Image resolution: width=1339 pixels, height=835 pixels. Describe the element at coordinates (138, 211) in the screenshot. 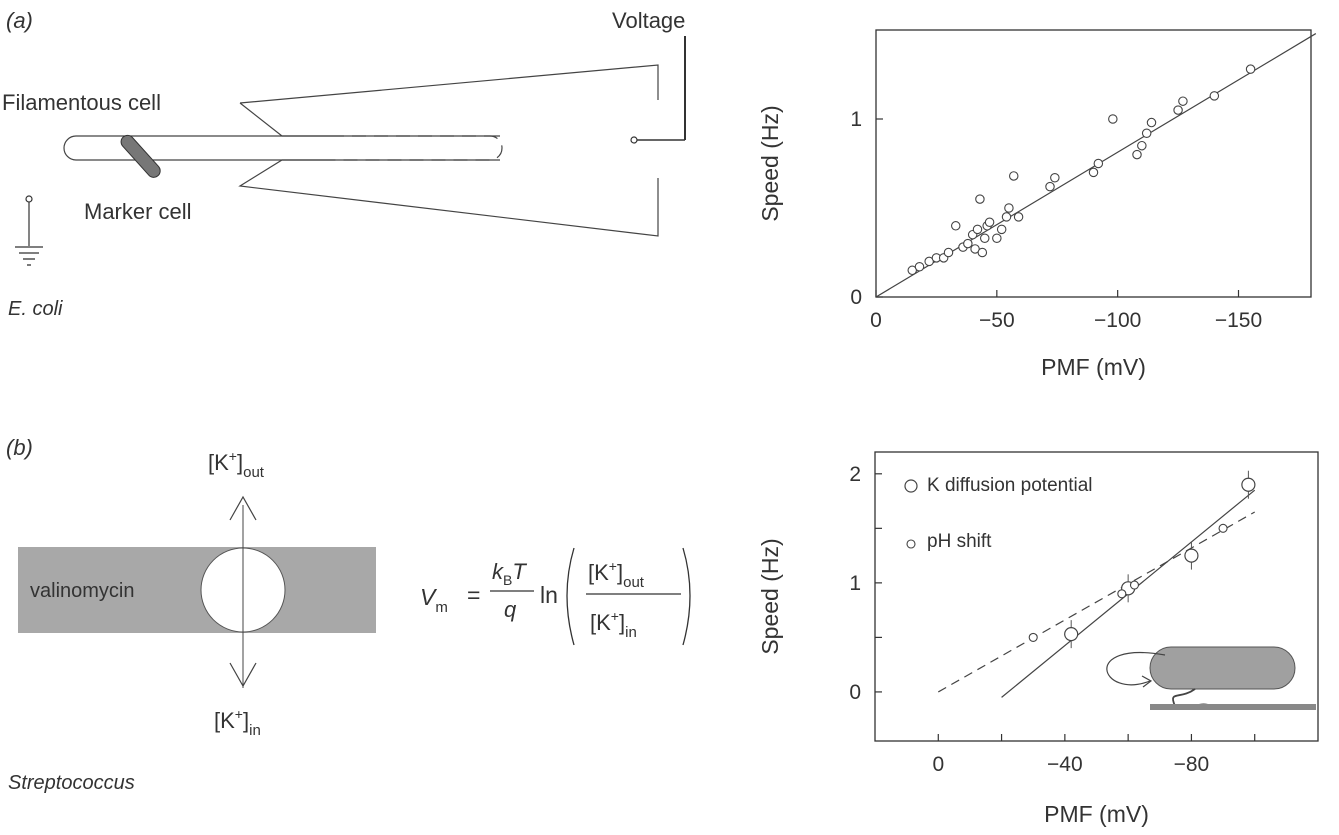

I see `marker-cell-label: Marker cell` at that location.